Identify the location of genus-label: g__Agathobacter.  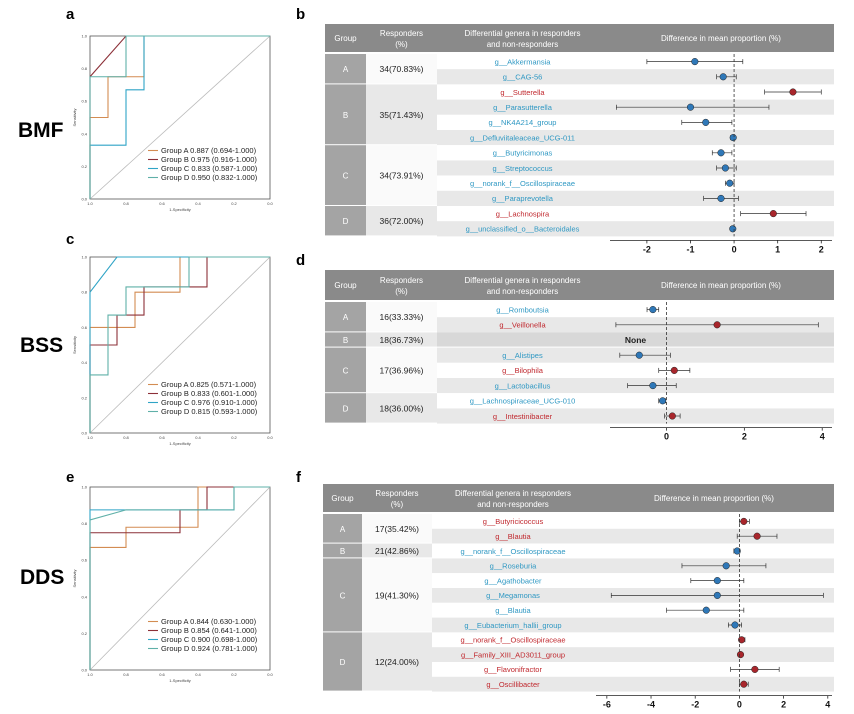
(513, 580).